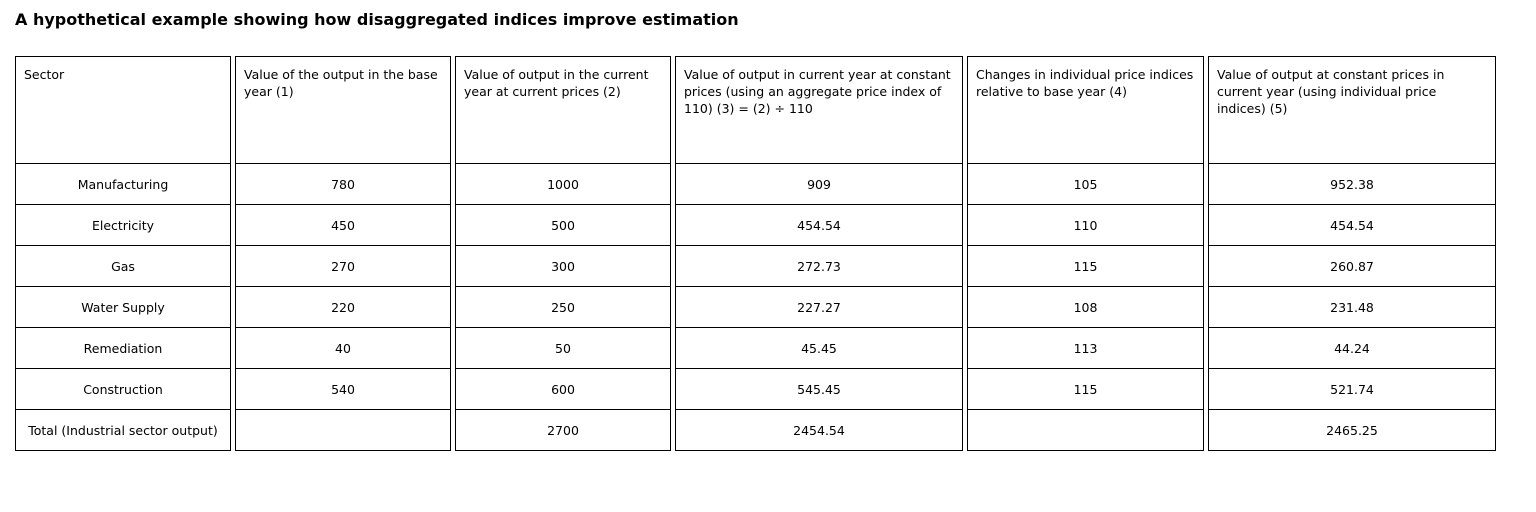 This screenshot has width=1536, height=512. I want to click on header-base-year-value: Value of the output in the base year (1), so click(343, 110).